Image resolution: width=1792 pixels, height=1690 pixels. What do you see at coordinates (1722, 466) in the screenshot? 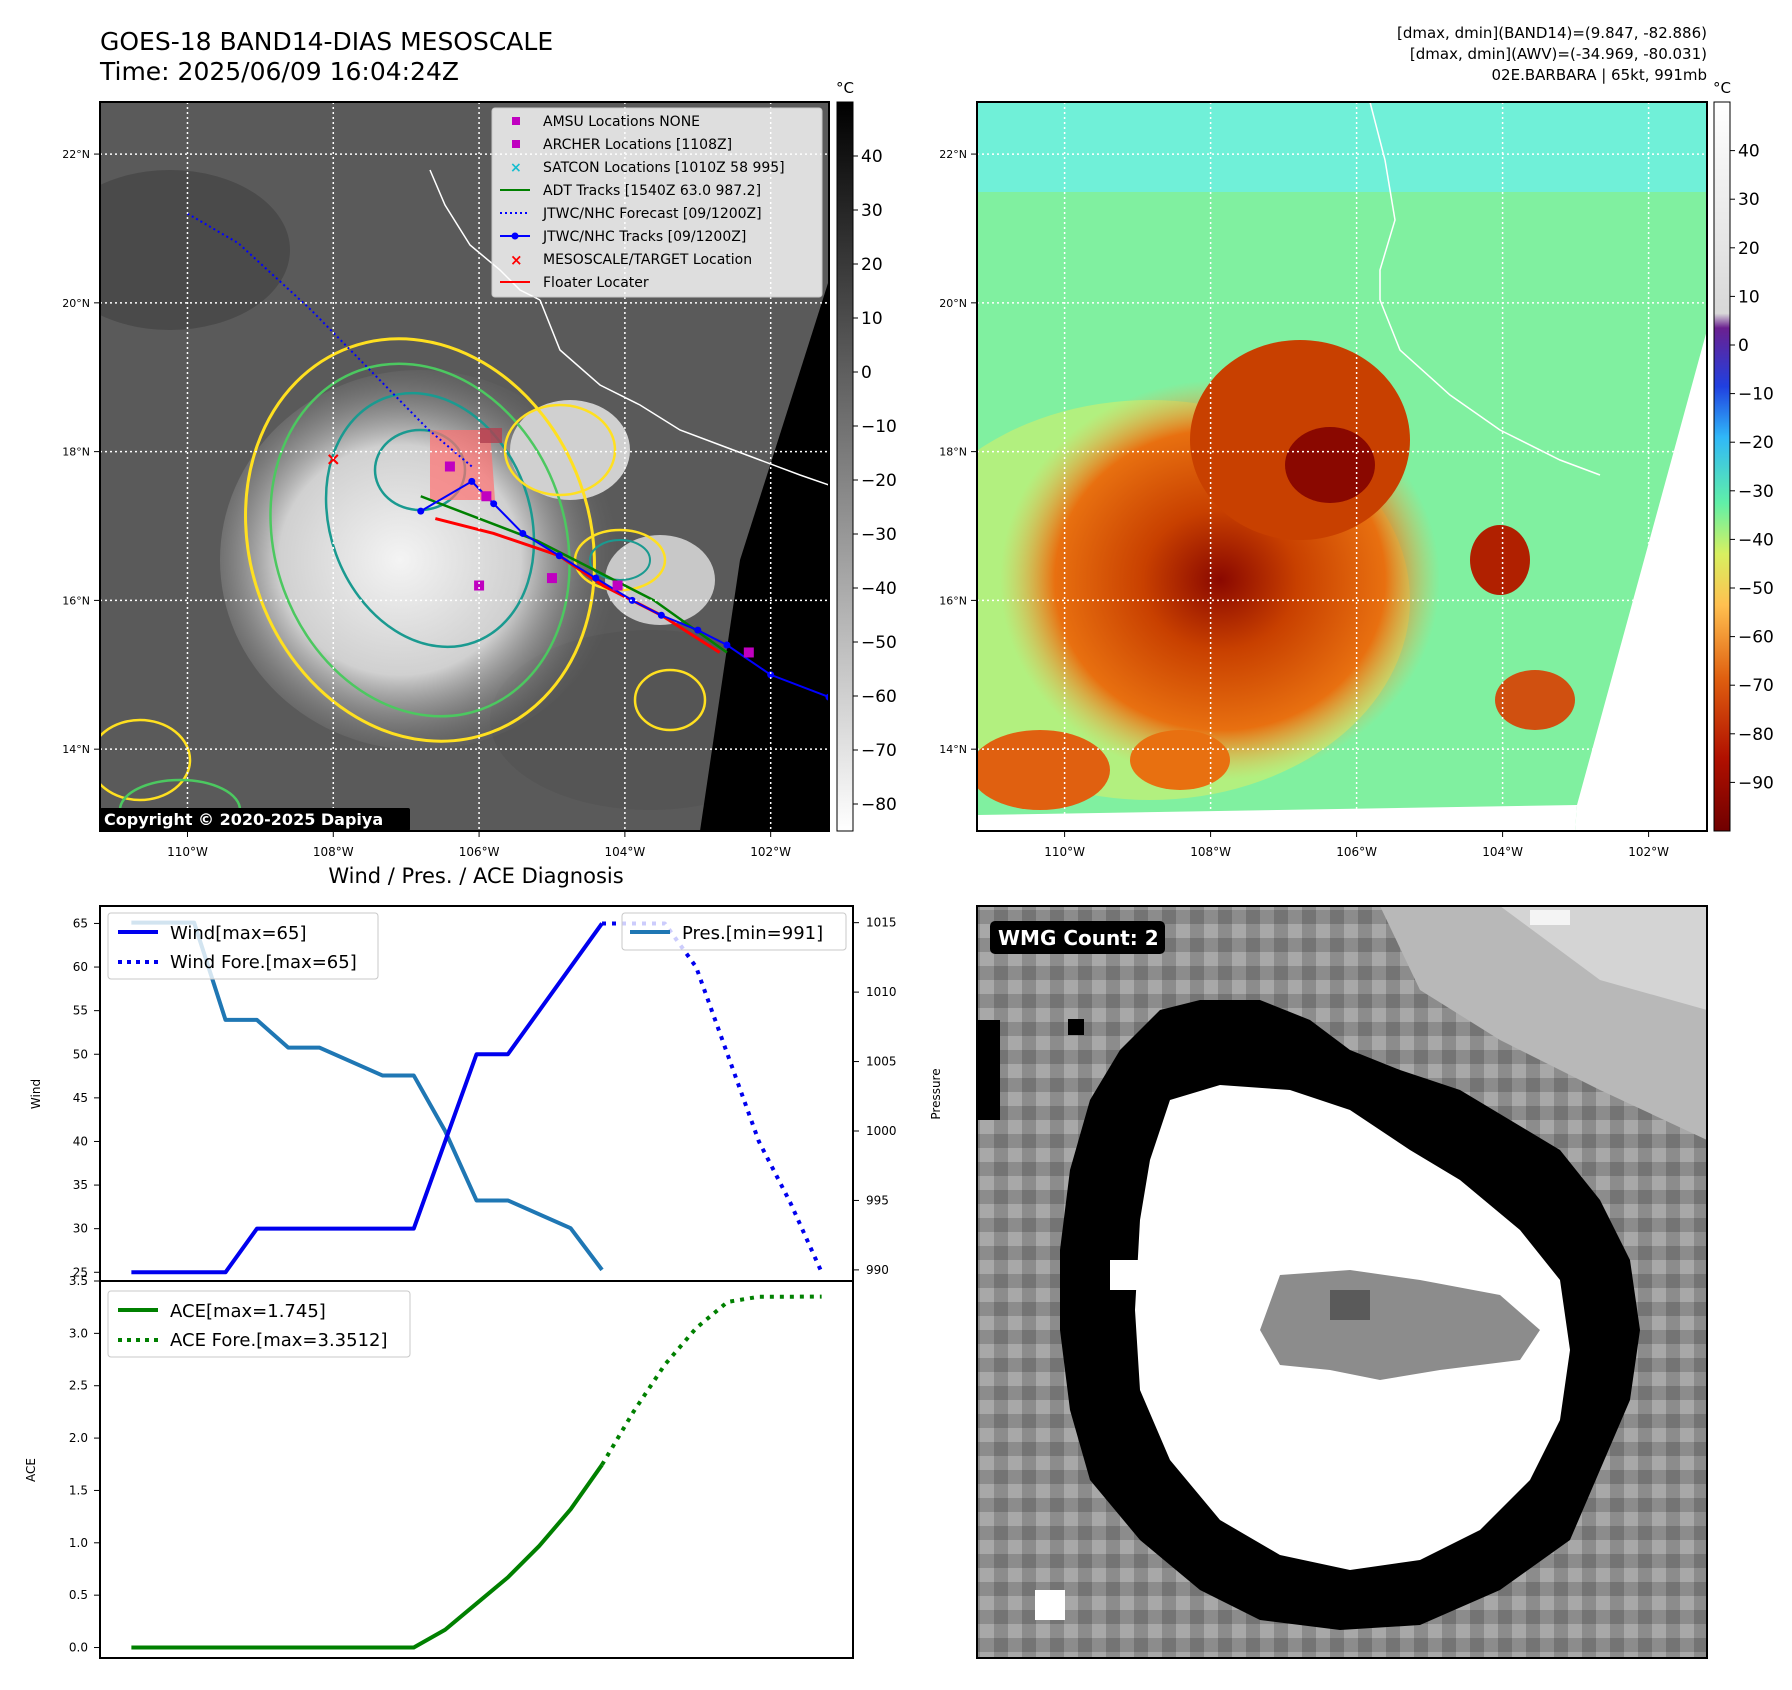
I see `awv-colorbar` at bounding box center [1722, 466].